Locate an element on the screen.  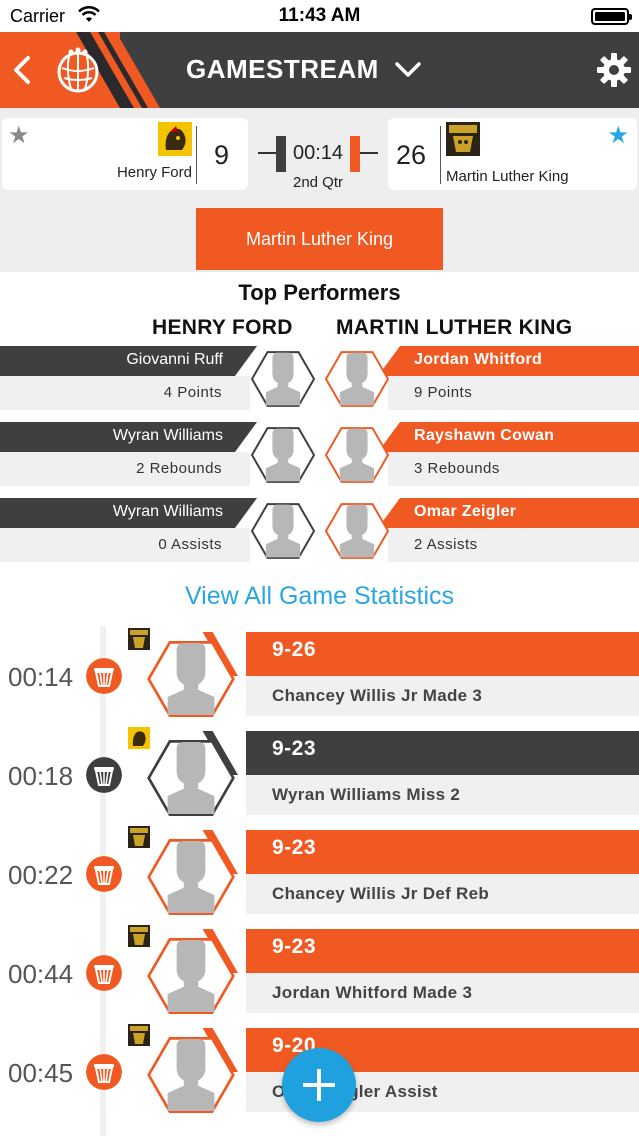
away-performer-name: Jordan Whitford is located at coordinates (508, 361).